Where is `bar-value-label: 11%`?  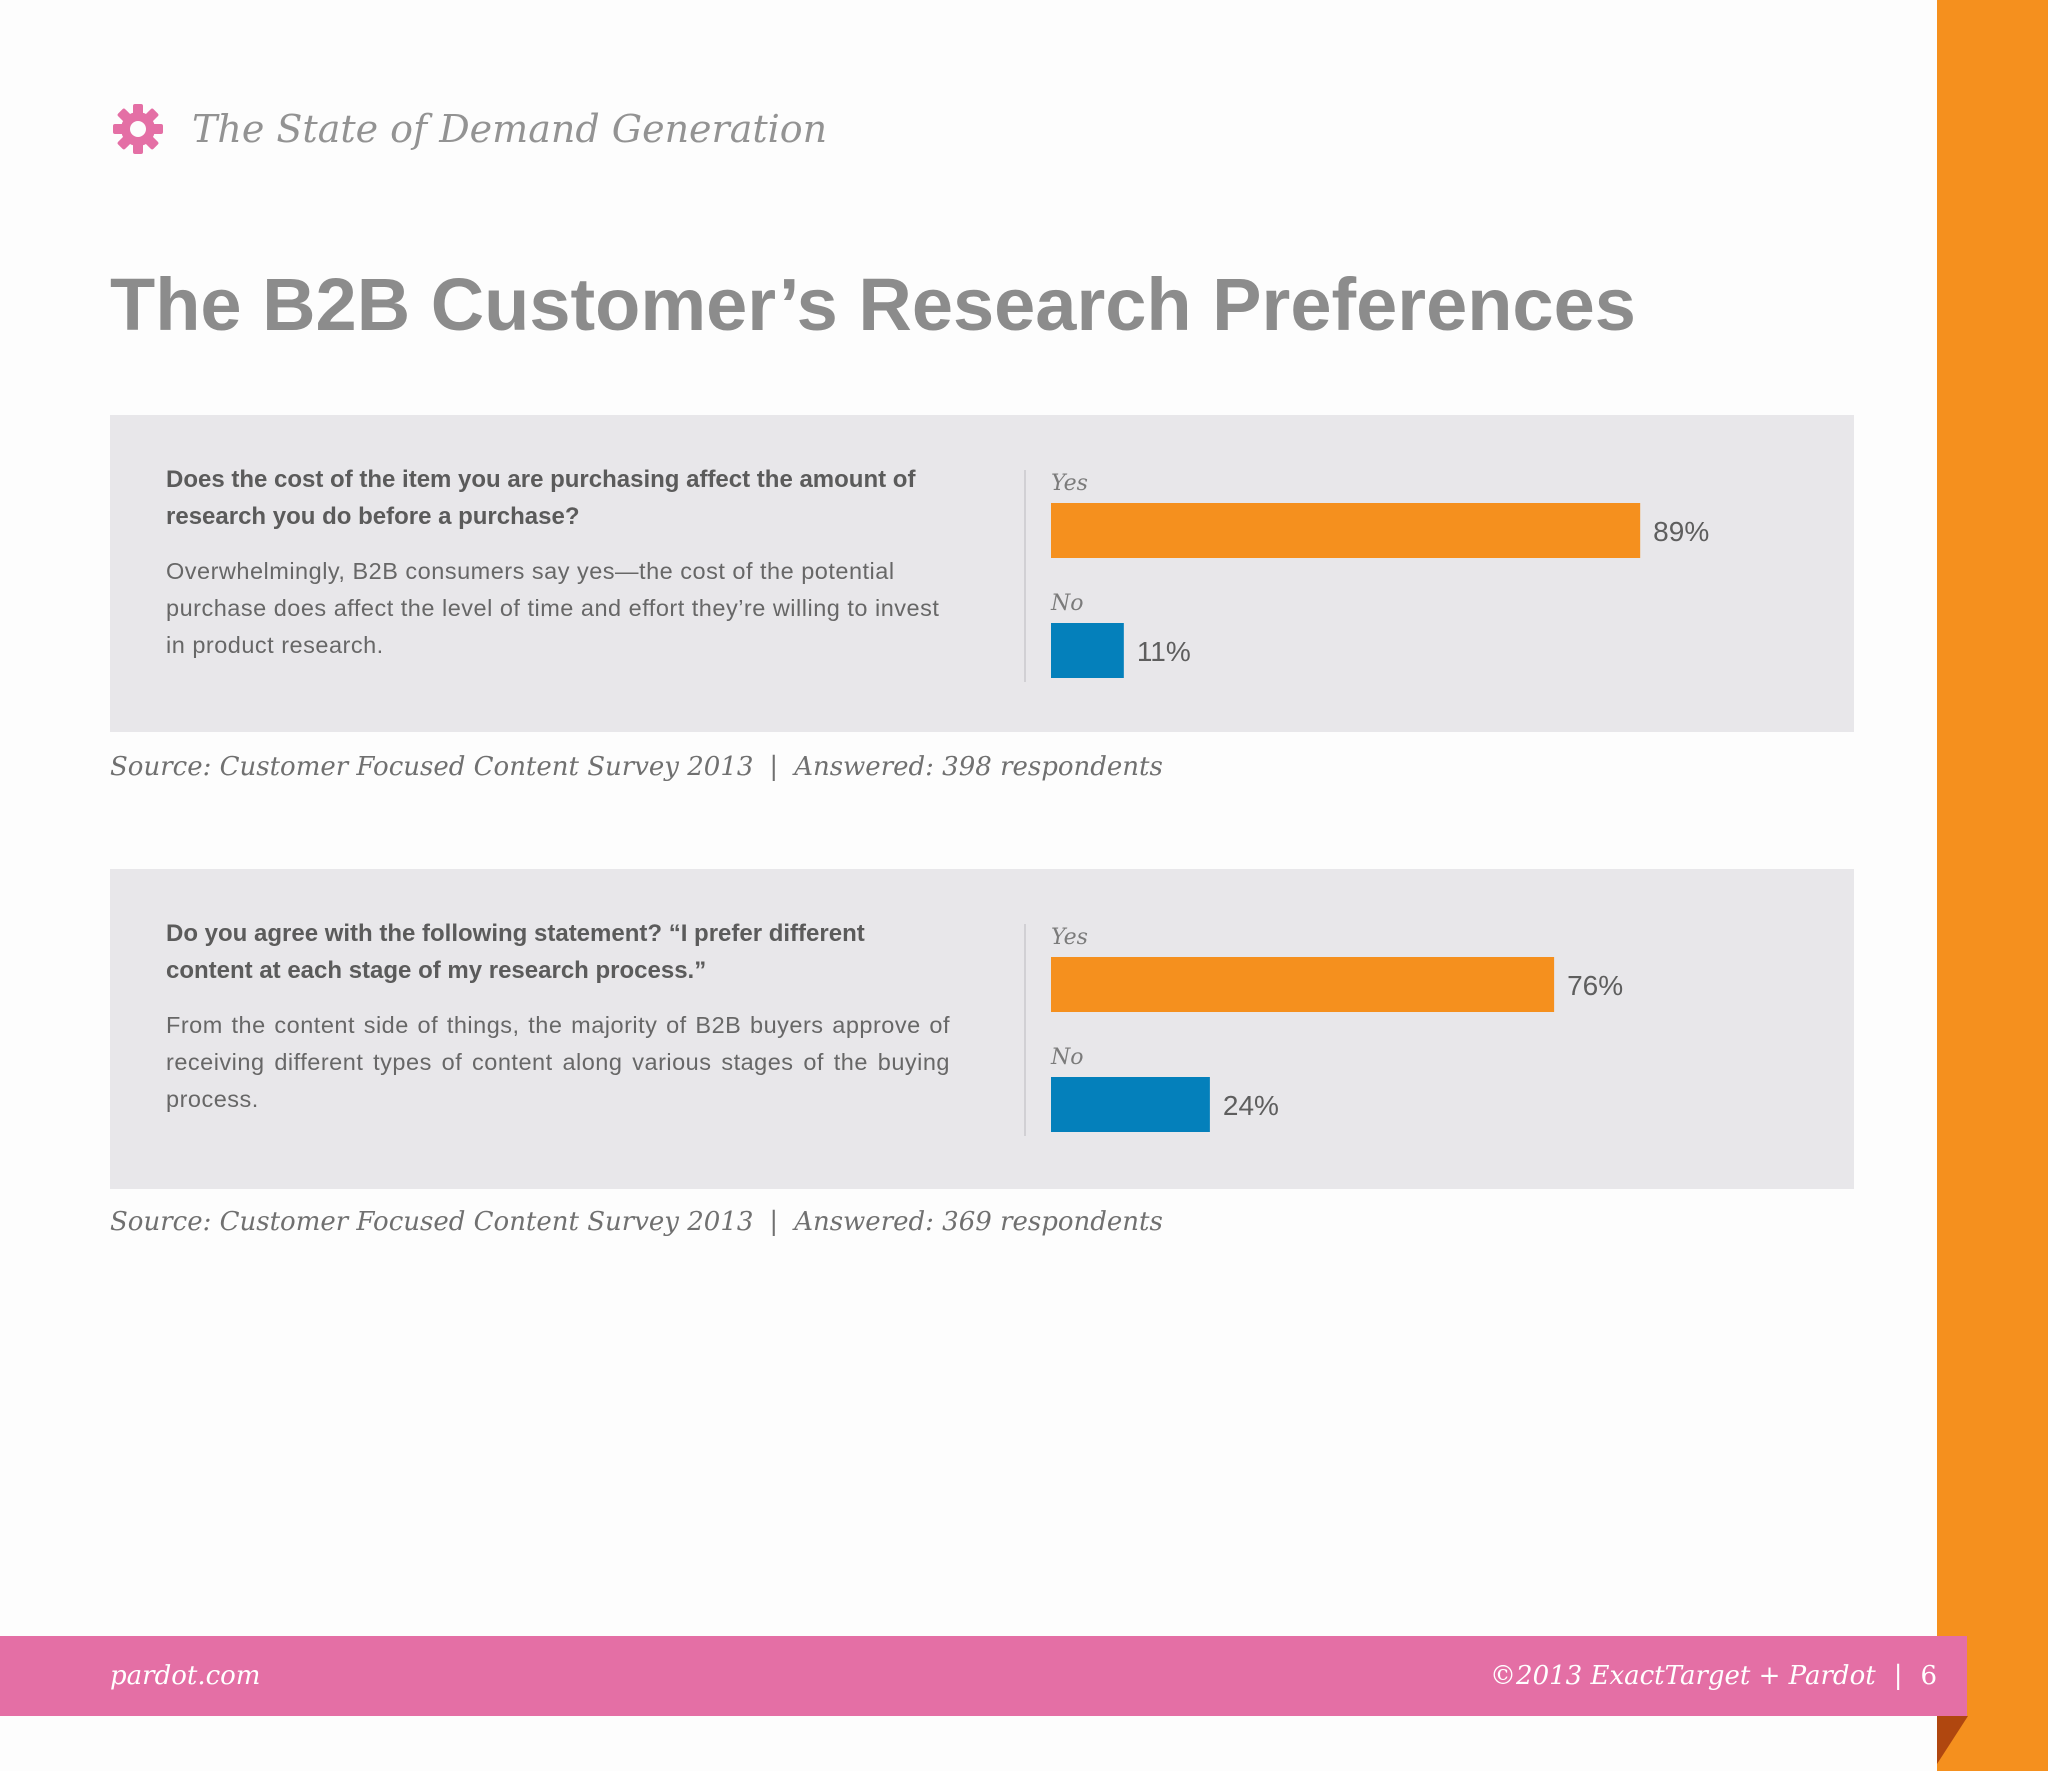 bar-value-label: 11% is located at coordinates (1164, 651).